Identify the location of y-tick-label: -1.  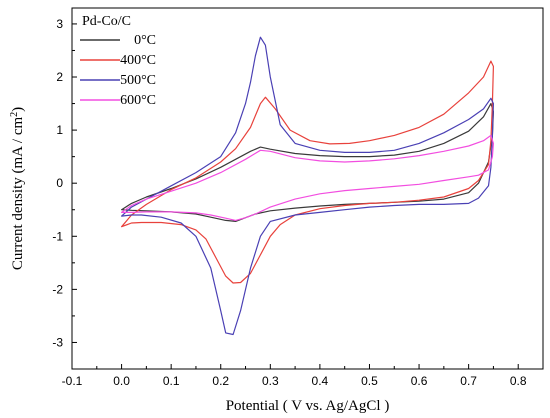
(57, 236).